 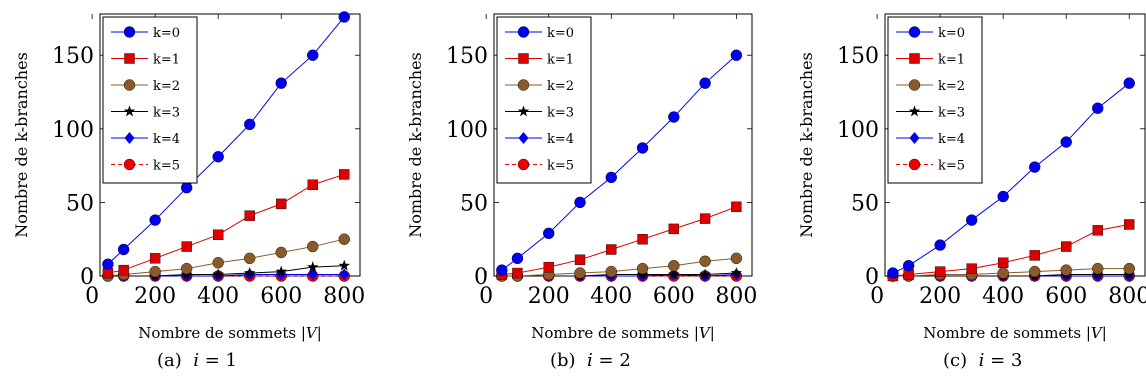 What do you see at coordinates (611, 296) in the screenshot?
I see `x-tick-label: 400` at bounding box center [611, 296].